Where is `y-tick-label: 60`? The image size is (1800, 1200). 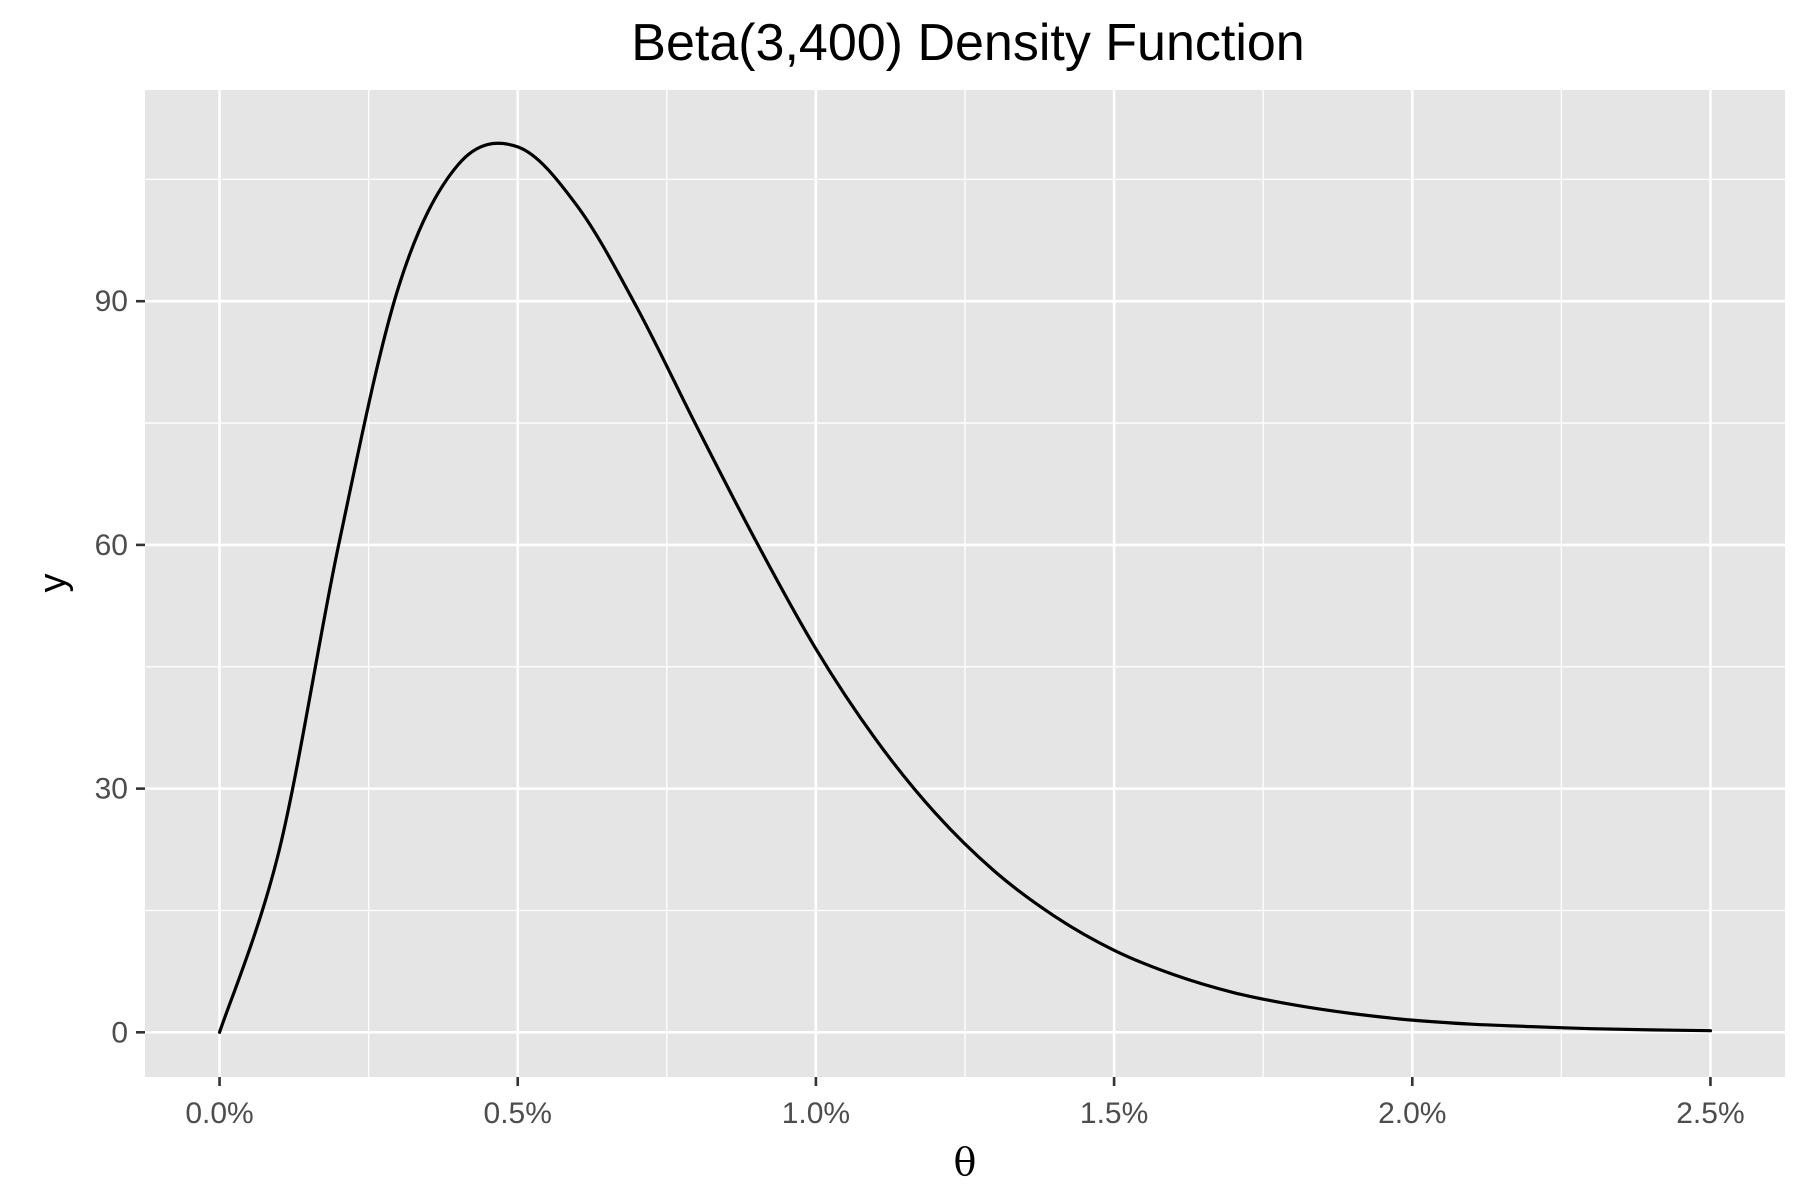 y-tick-label: 60 is located at coordinates (111, 545).